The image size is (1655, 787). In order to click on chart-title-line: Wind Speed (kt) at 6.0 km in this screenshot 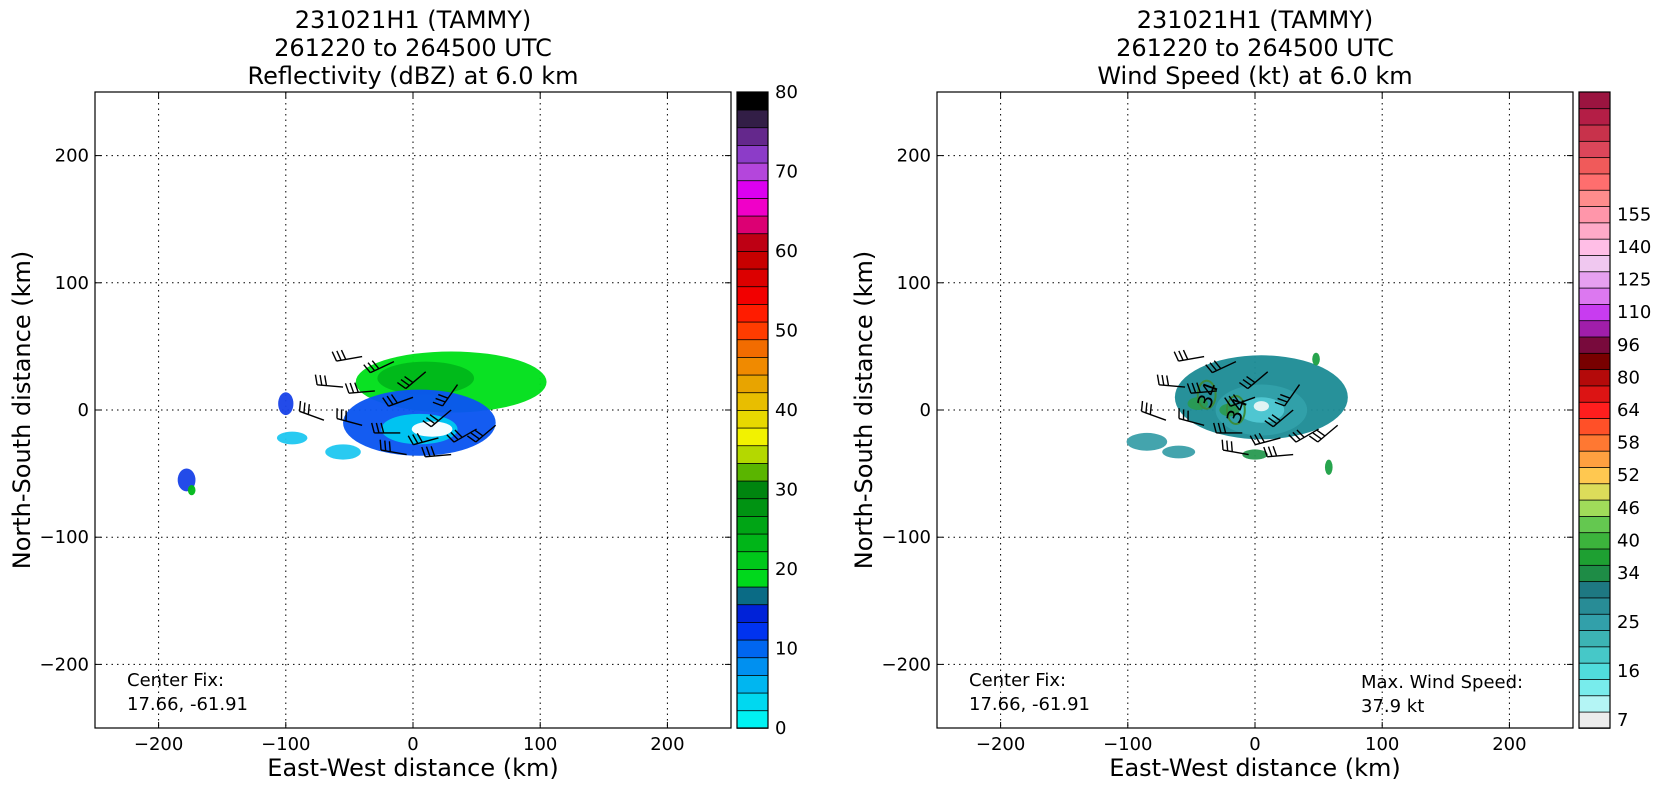, I will do `click(1254, 76)`.